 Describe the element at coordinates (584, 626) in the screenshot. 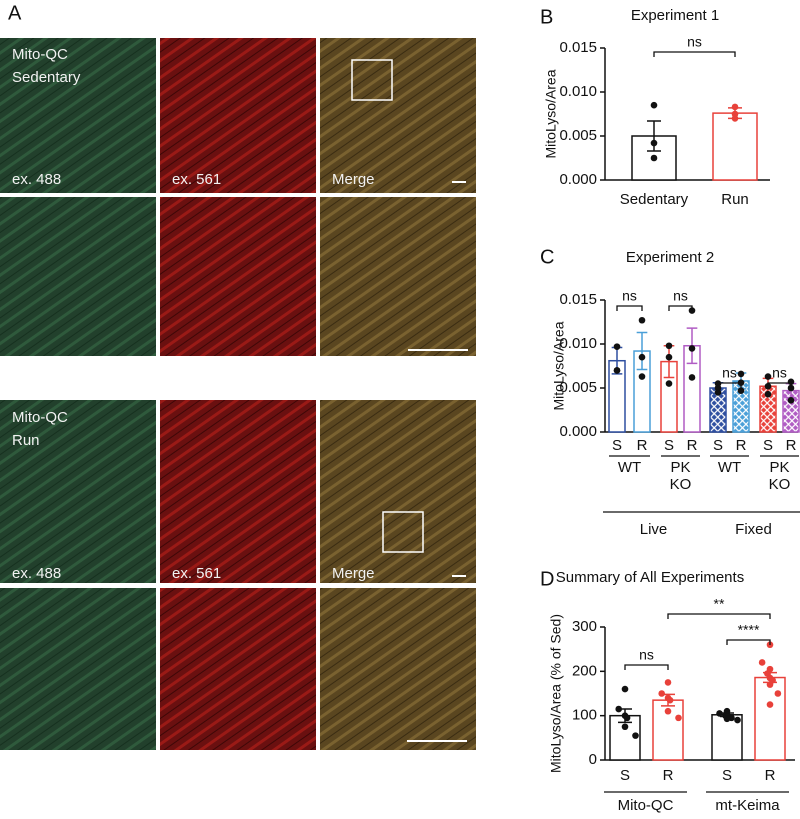

I see `y-tick-label: 300` at that location.